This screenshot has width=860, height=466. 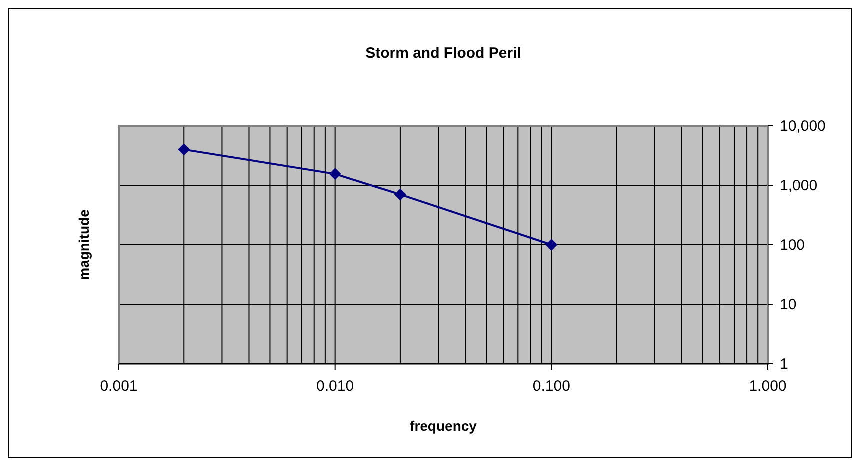 What do you see at coordinates (788, 305) in the screenshot?
I see `y-tick-label: 10` at bounding box center [788, 305].